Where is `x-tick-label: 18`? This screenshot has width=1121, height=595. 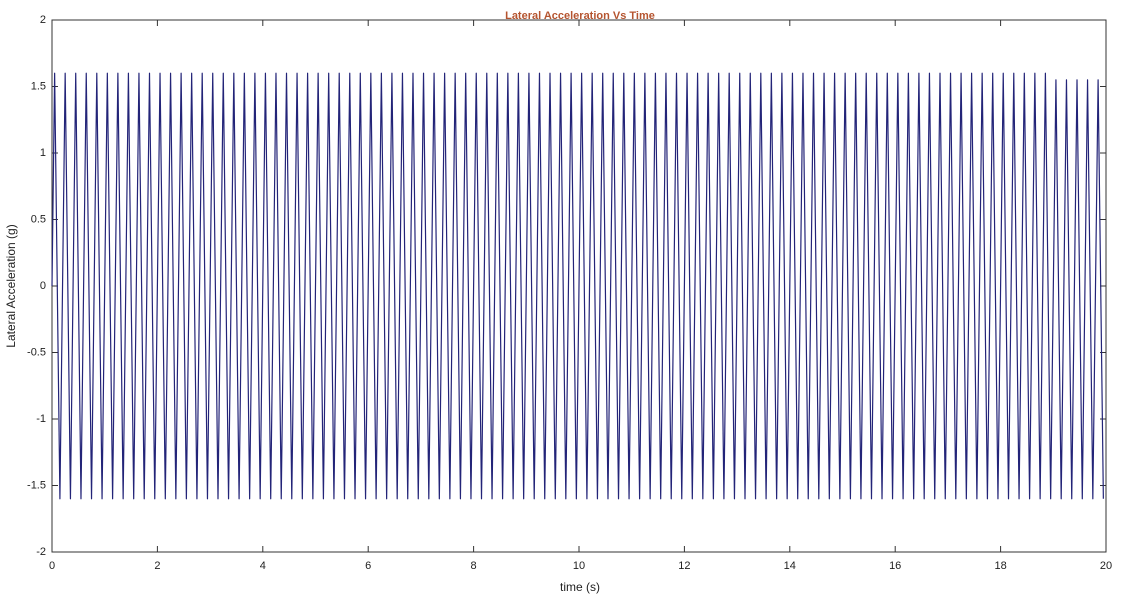
x-tick-label: 18 is located at coordinates (1000, 566).